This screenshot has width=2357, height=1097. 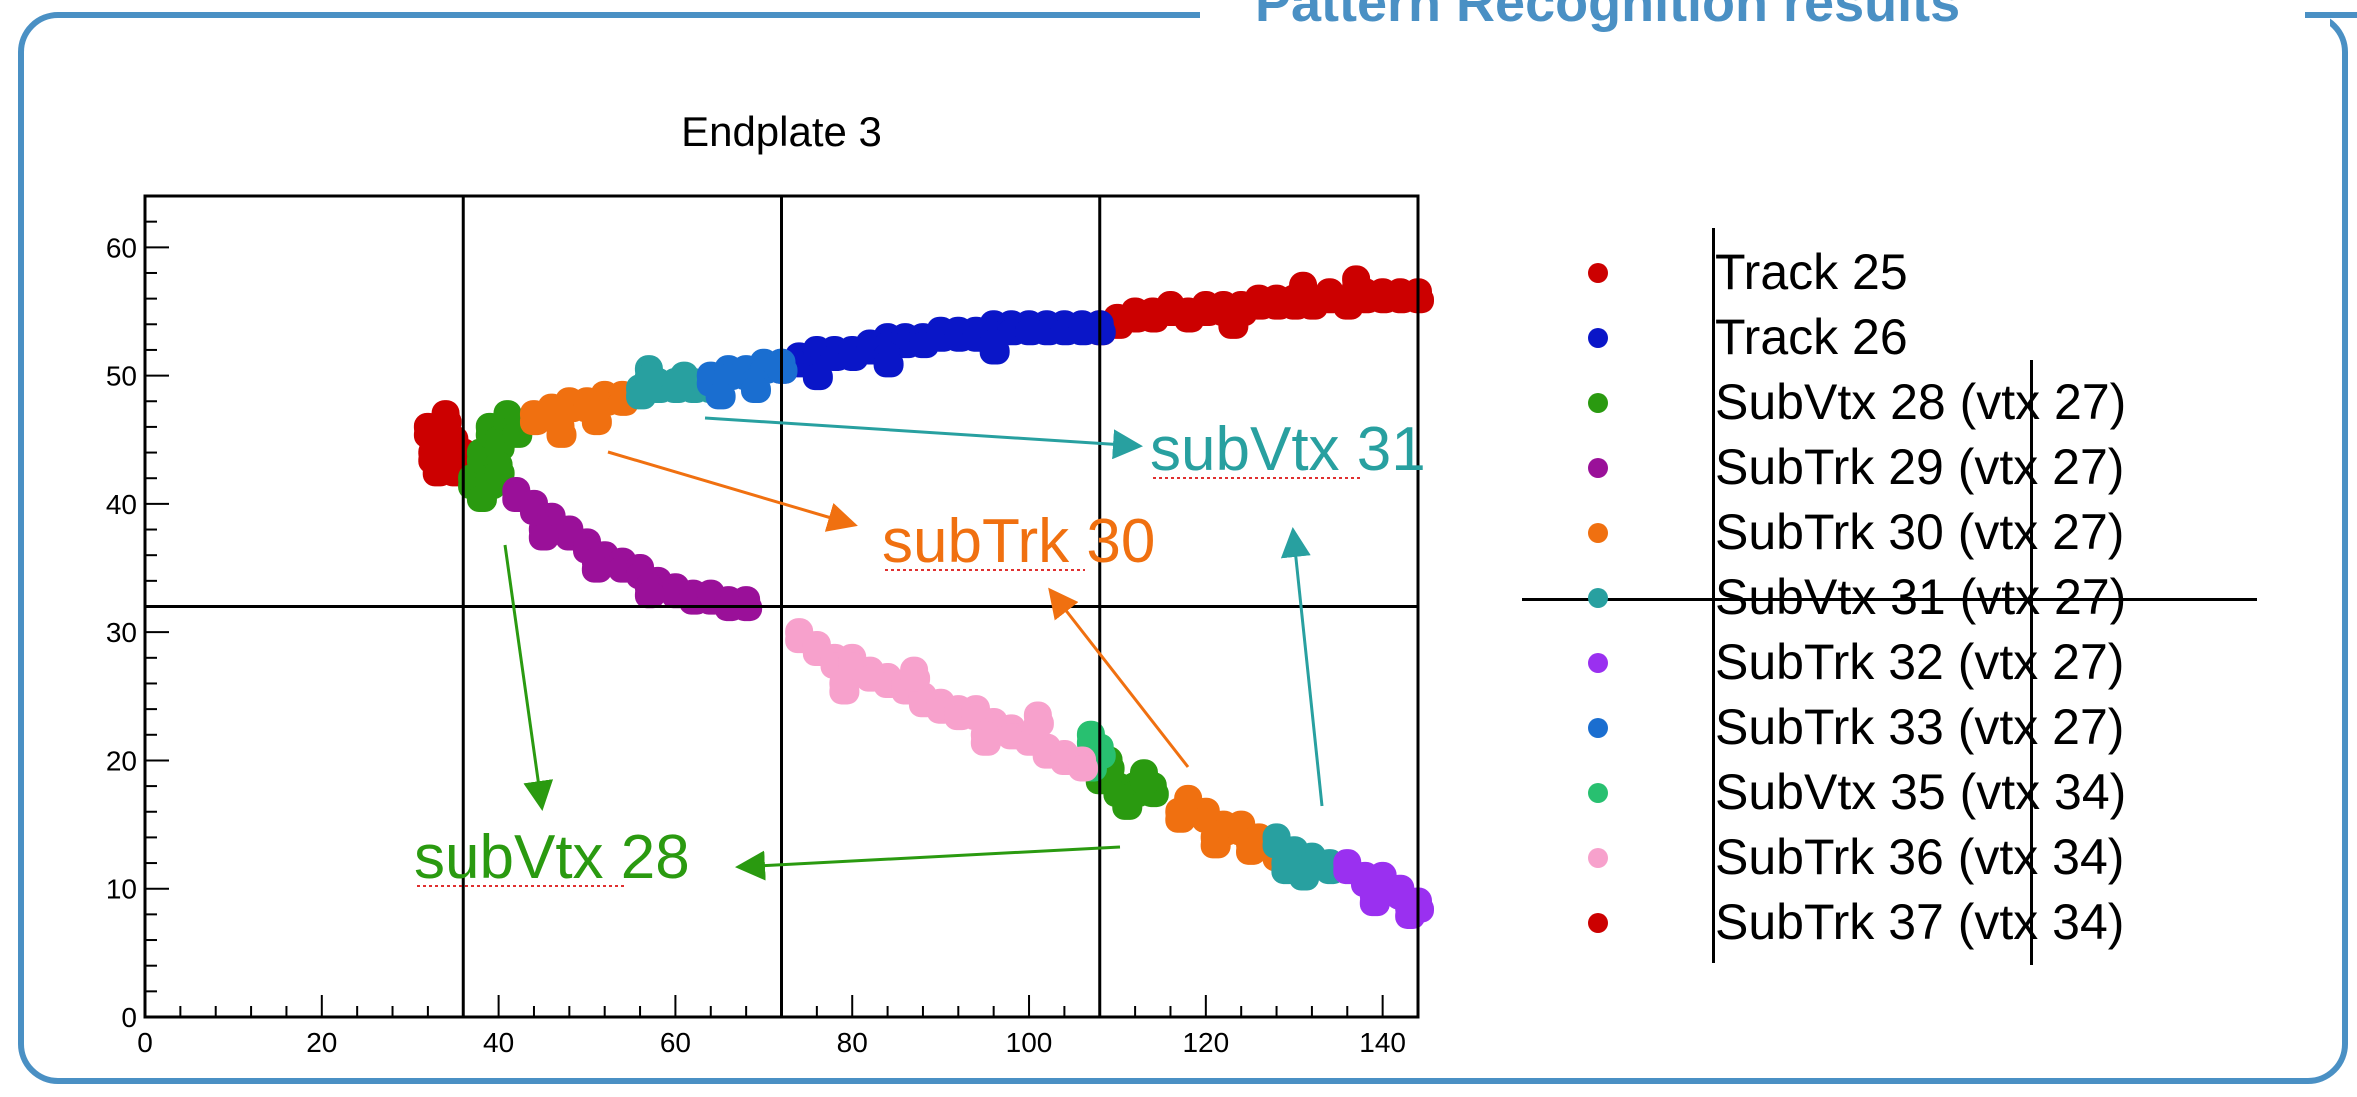 What do you see at coordinates (781, 131) in the screenshot?
I see `chart-title: Endplate 3` at bounding box center [781, 131].